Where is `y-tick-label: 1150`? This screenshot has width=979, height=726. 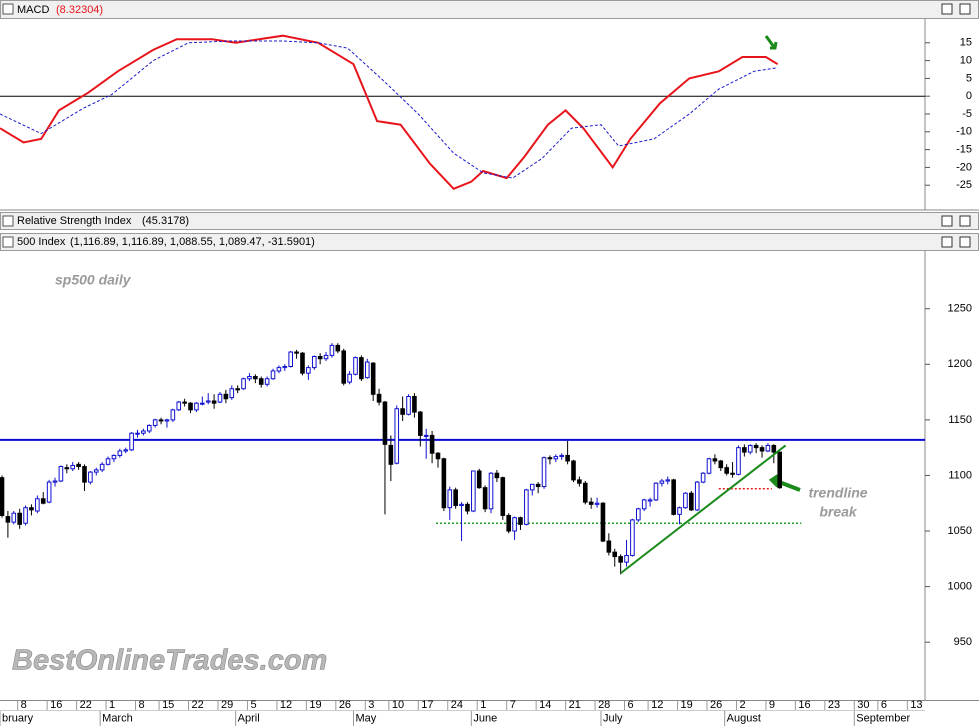
y-tick-label: 1150 is located at coordinates (960, 420).